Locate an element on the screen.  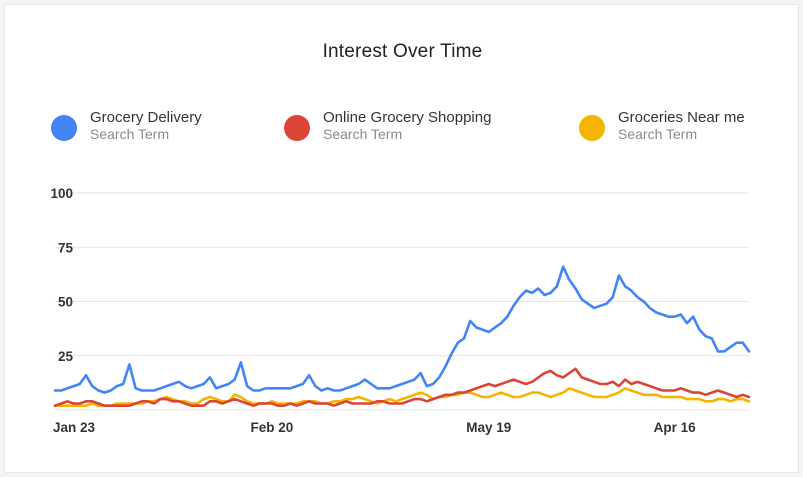
series-line-online-grocery-shopping is located at coordinates (402, 387).